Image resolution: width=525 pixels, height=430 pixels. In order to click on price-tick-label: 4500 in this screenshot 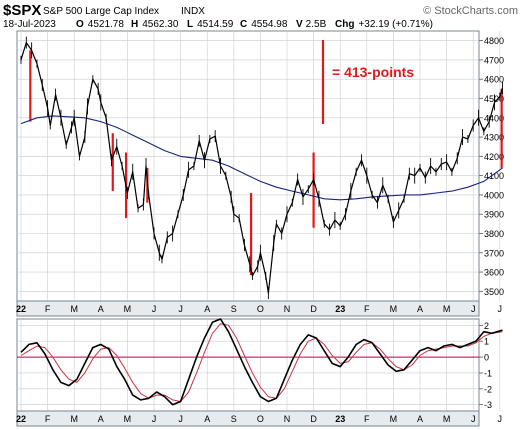, I will do `click(494, 99)`.